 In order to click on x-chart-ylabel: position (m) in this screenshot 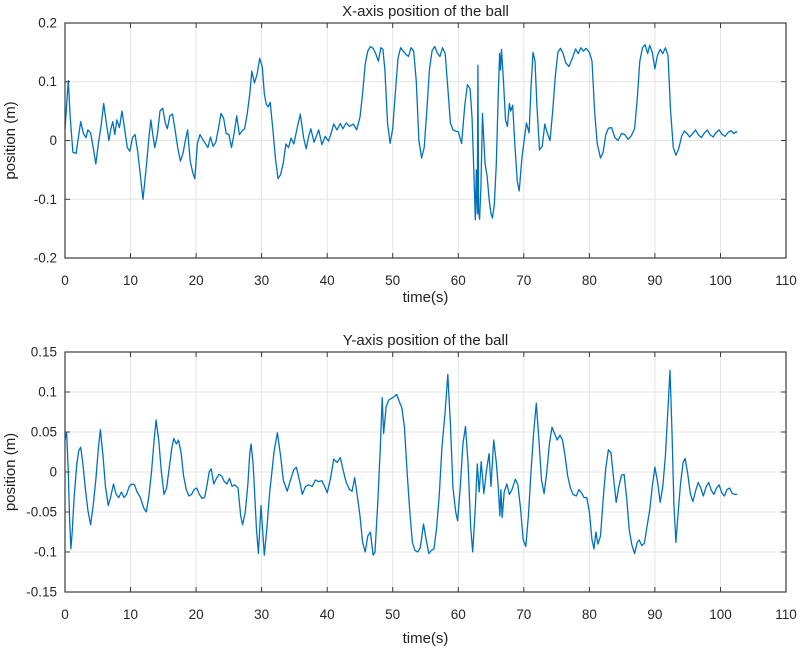, I will do `click(10, 140)`.